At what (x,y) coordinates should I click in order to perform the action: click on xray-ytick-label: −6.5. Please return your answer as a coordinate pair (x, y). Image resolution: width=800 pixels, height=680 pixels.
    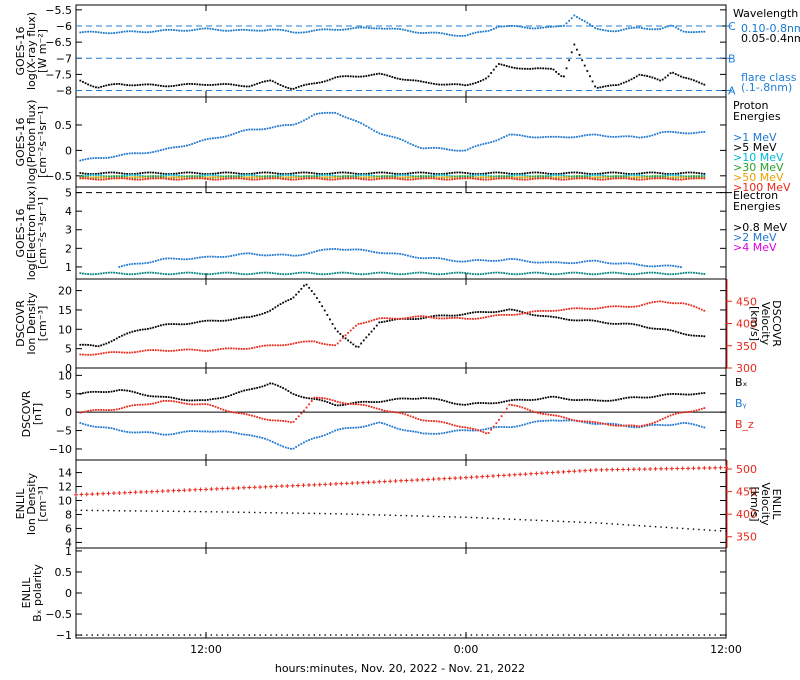
    Looking at the image, I should click on (58, 42).